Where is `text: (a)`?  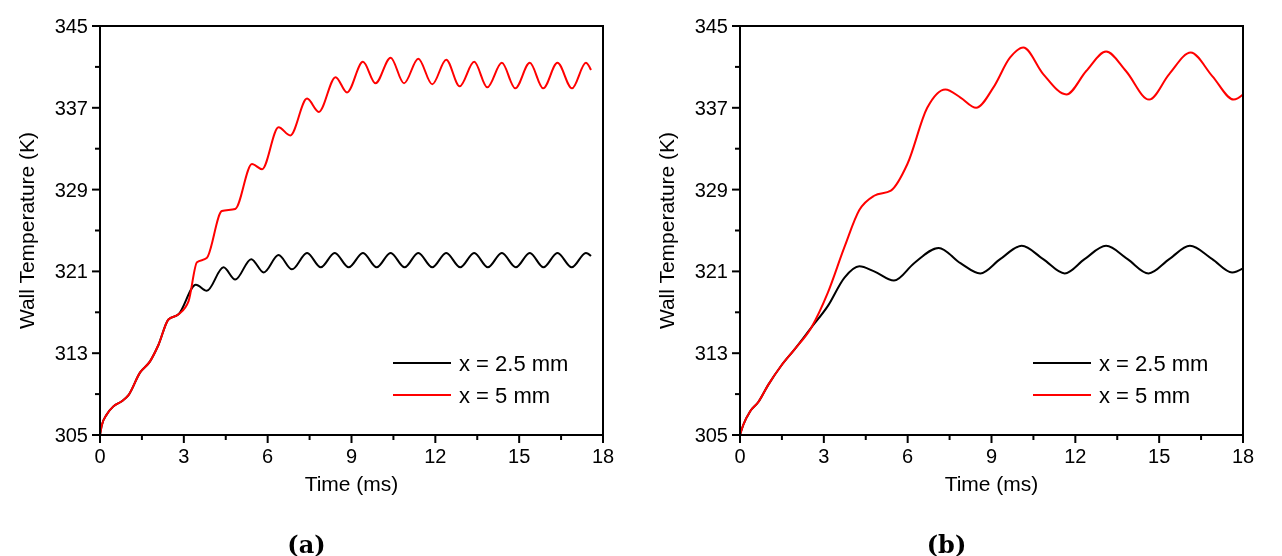 text: (a) is located at coordinates (306, 543).